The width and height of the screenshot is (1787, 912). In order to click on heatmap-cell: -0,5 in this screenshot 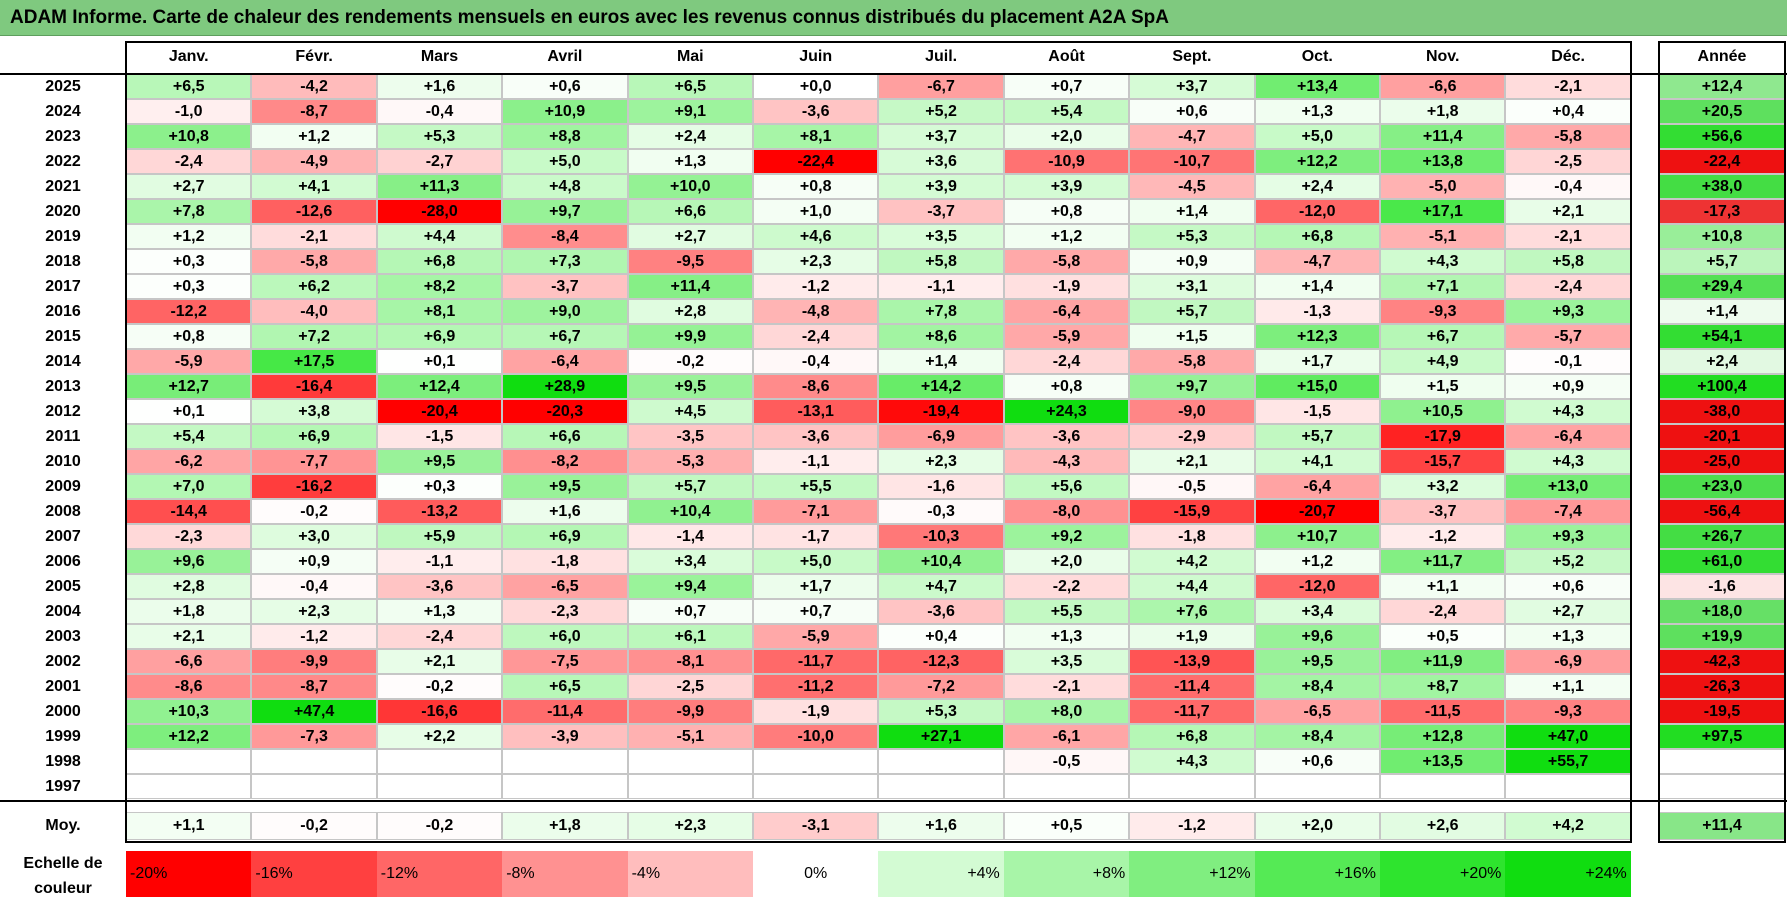, I will do `click(1192, 486)`.